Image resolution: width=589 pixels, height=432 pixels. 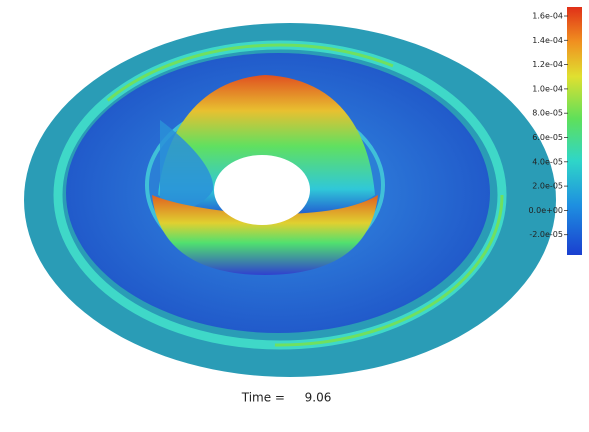 What do you see at coordinates (574, 131) in the screenshot?
I see `colorbar` at bounding box center [574, 131].